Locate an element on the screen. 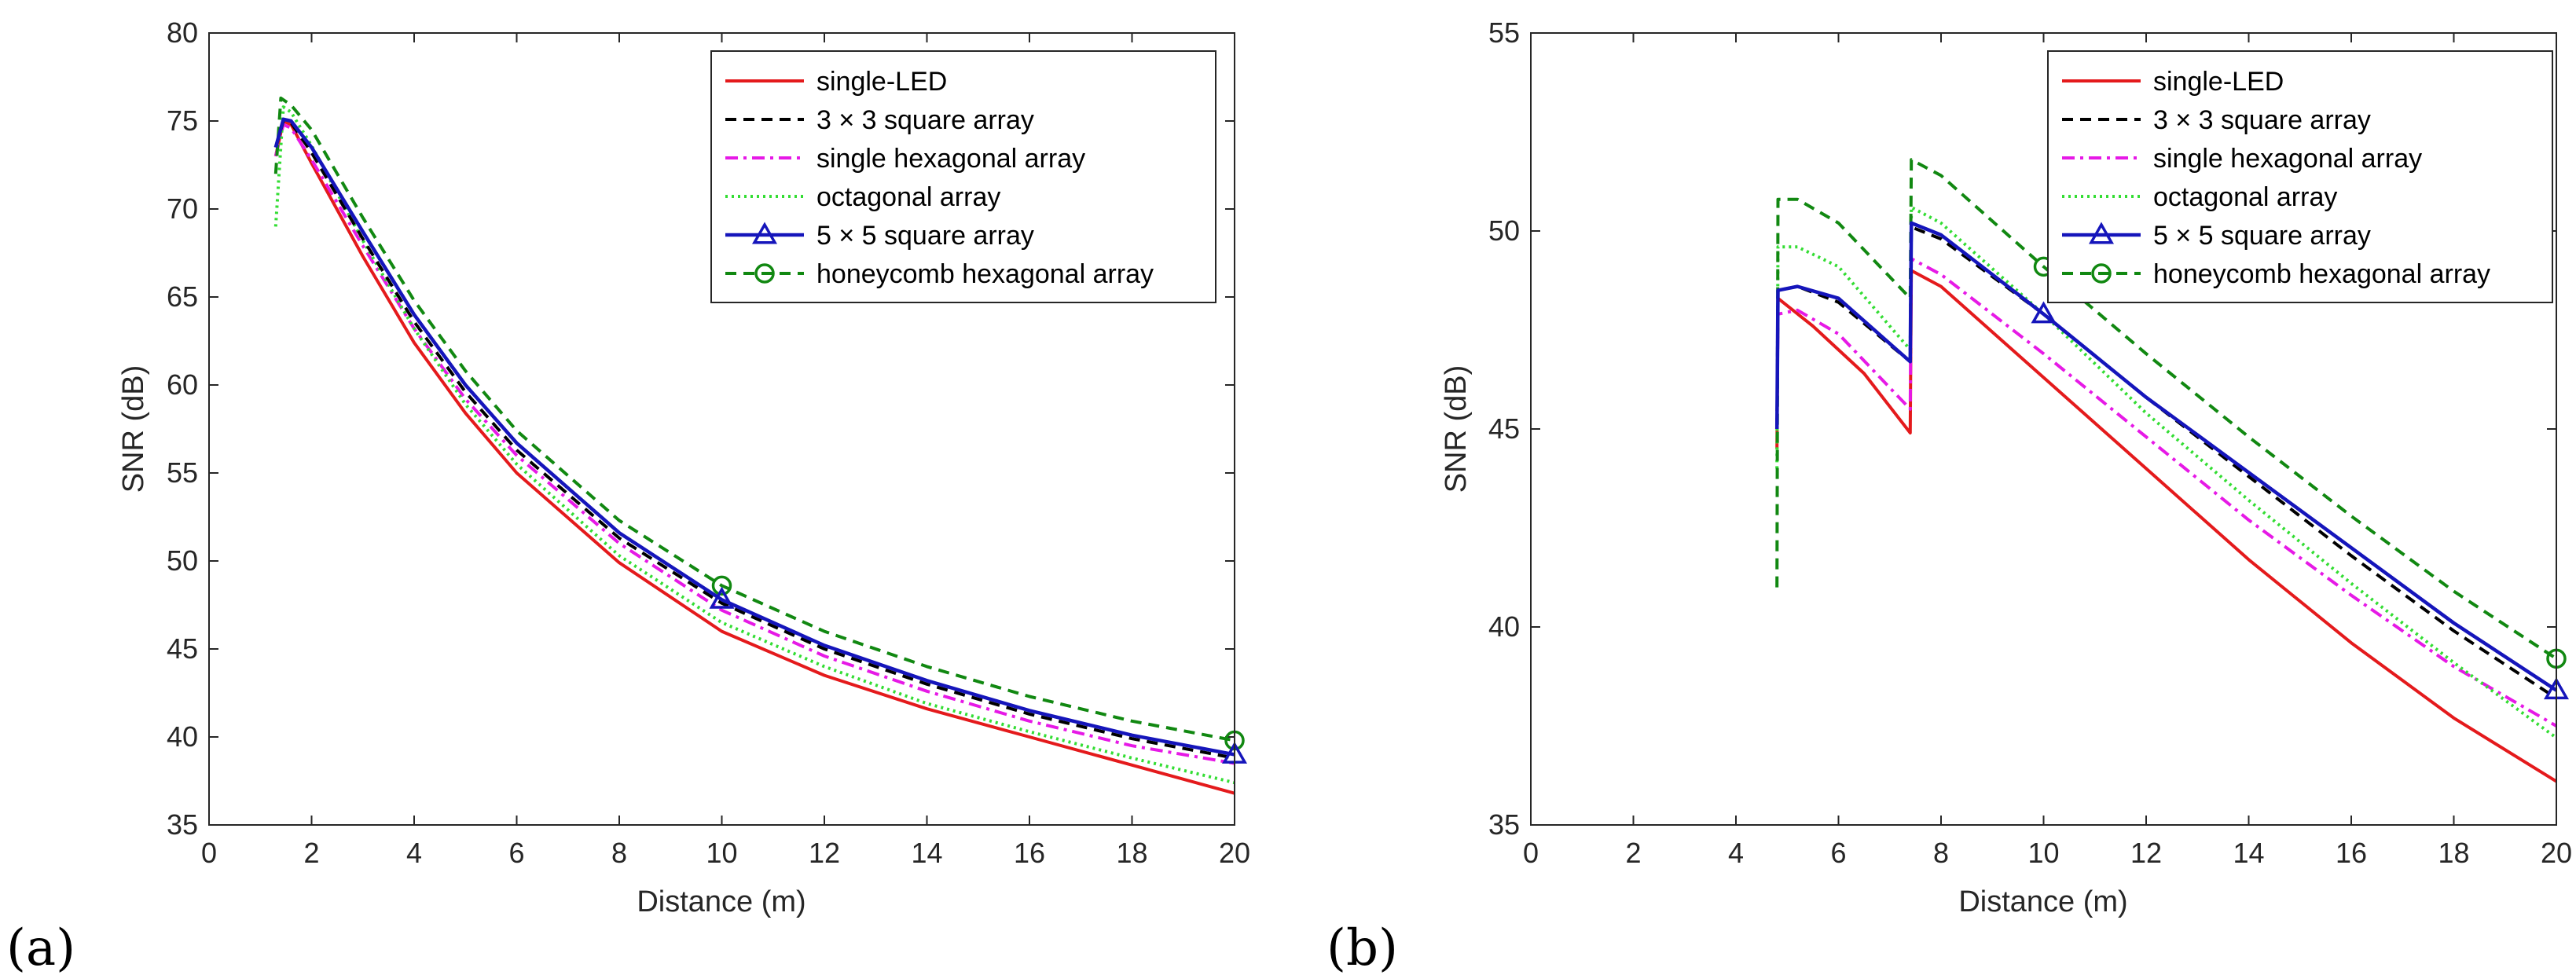 The height and width of the screenshot is (975, 2576). series-honeycomb-marker is located at coordinates (721, 585).